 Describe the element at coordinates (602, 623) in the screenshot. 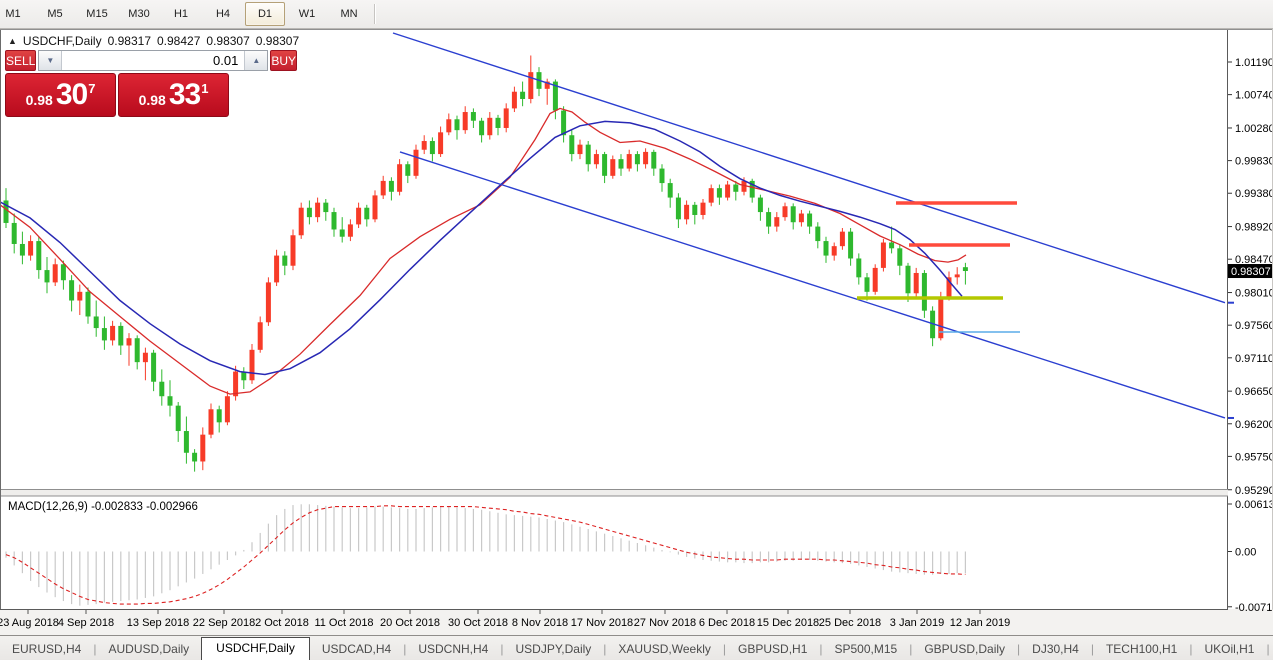

I see `svg-text: 17 Nov 2018` at that location.